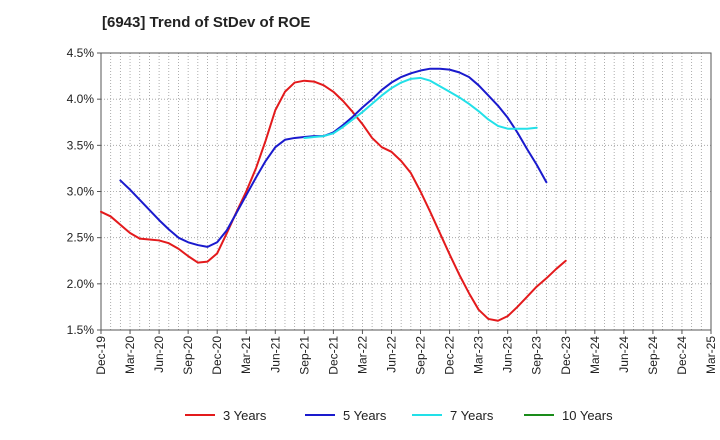  Describe the element at coordinates (217, 355) in the screenshot. I see `x-tick-label: Dec-20` at that location.